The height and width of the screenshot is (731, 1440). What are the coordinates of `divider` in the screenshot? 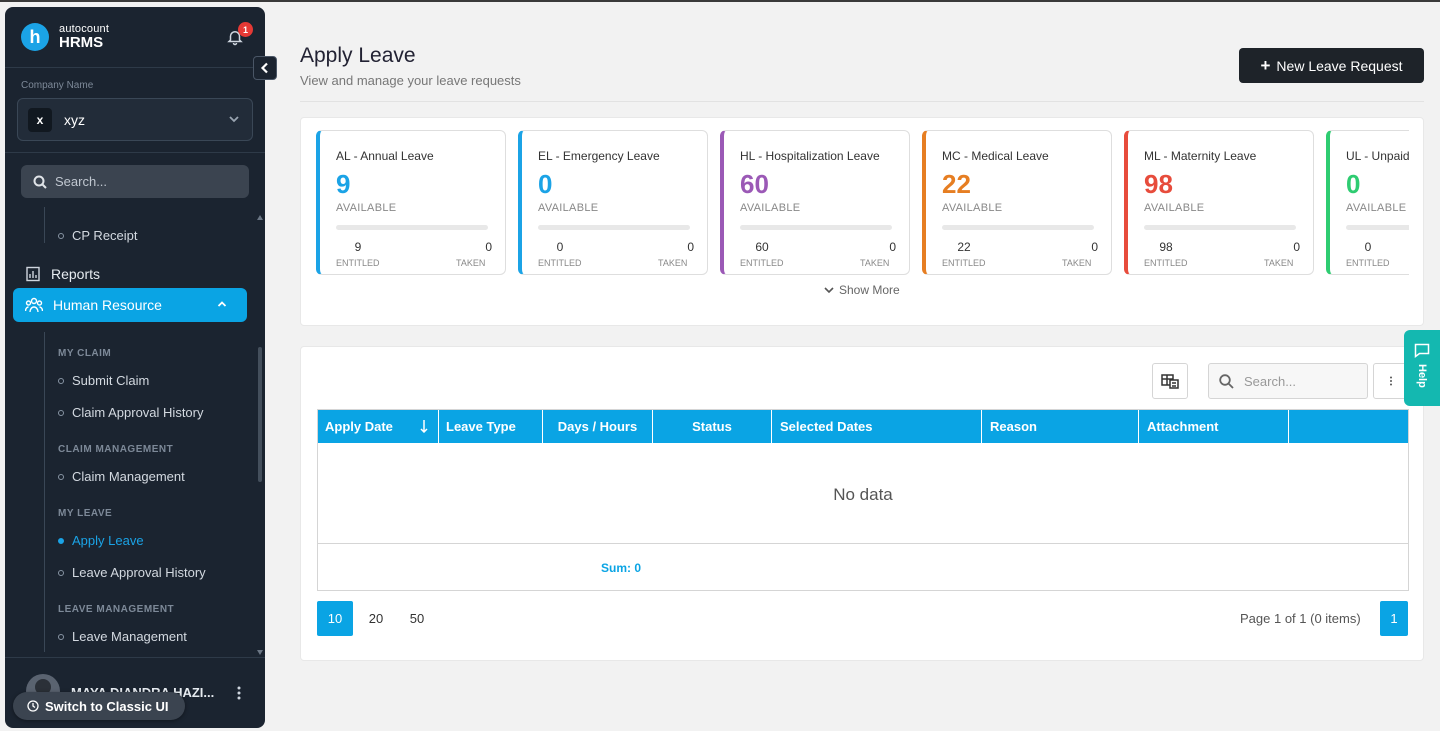 It's located at (135, 152).